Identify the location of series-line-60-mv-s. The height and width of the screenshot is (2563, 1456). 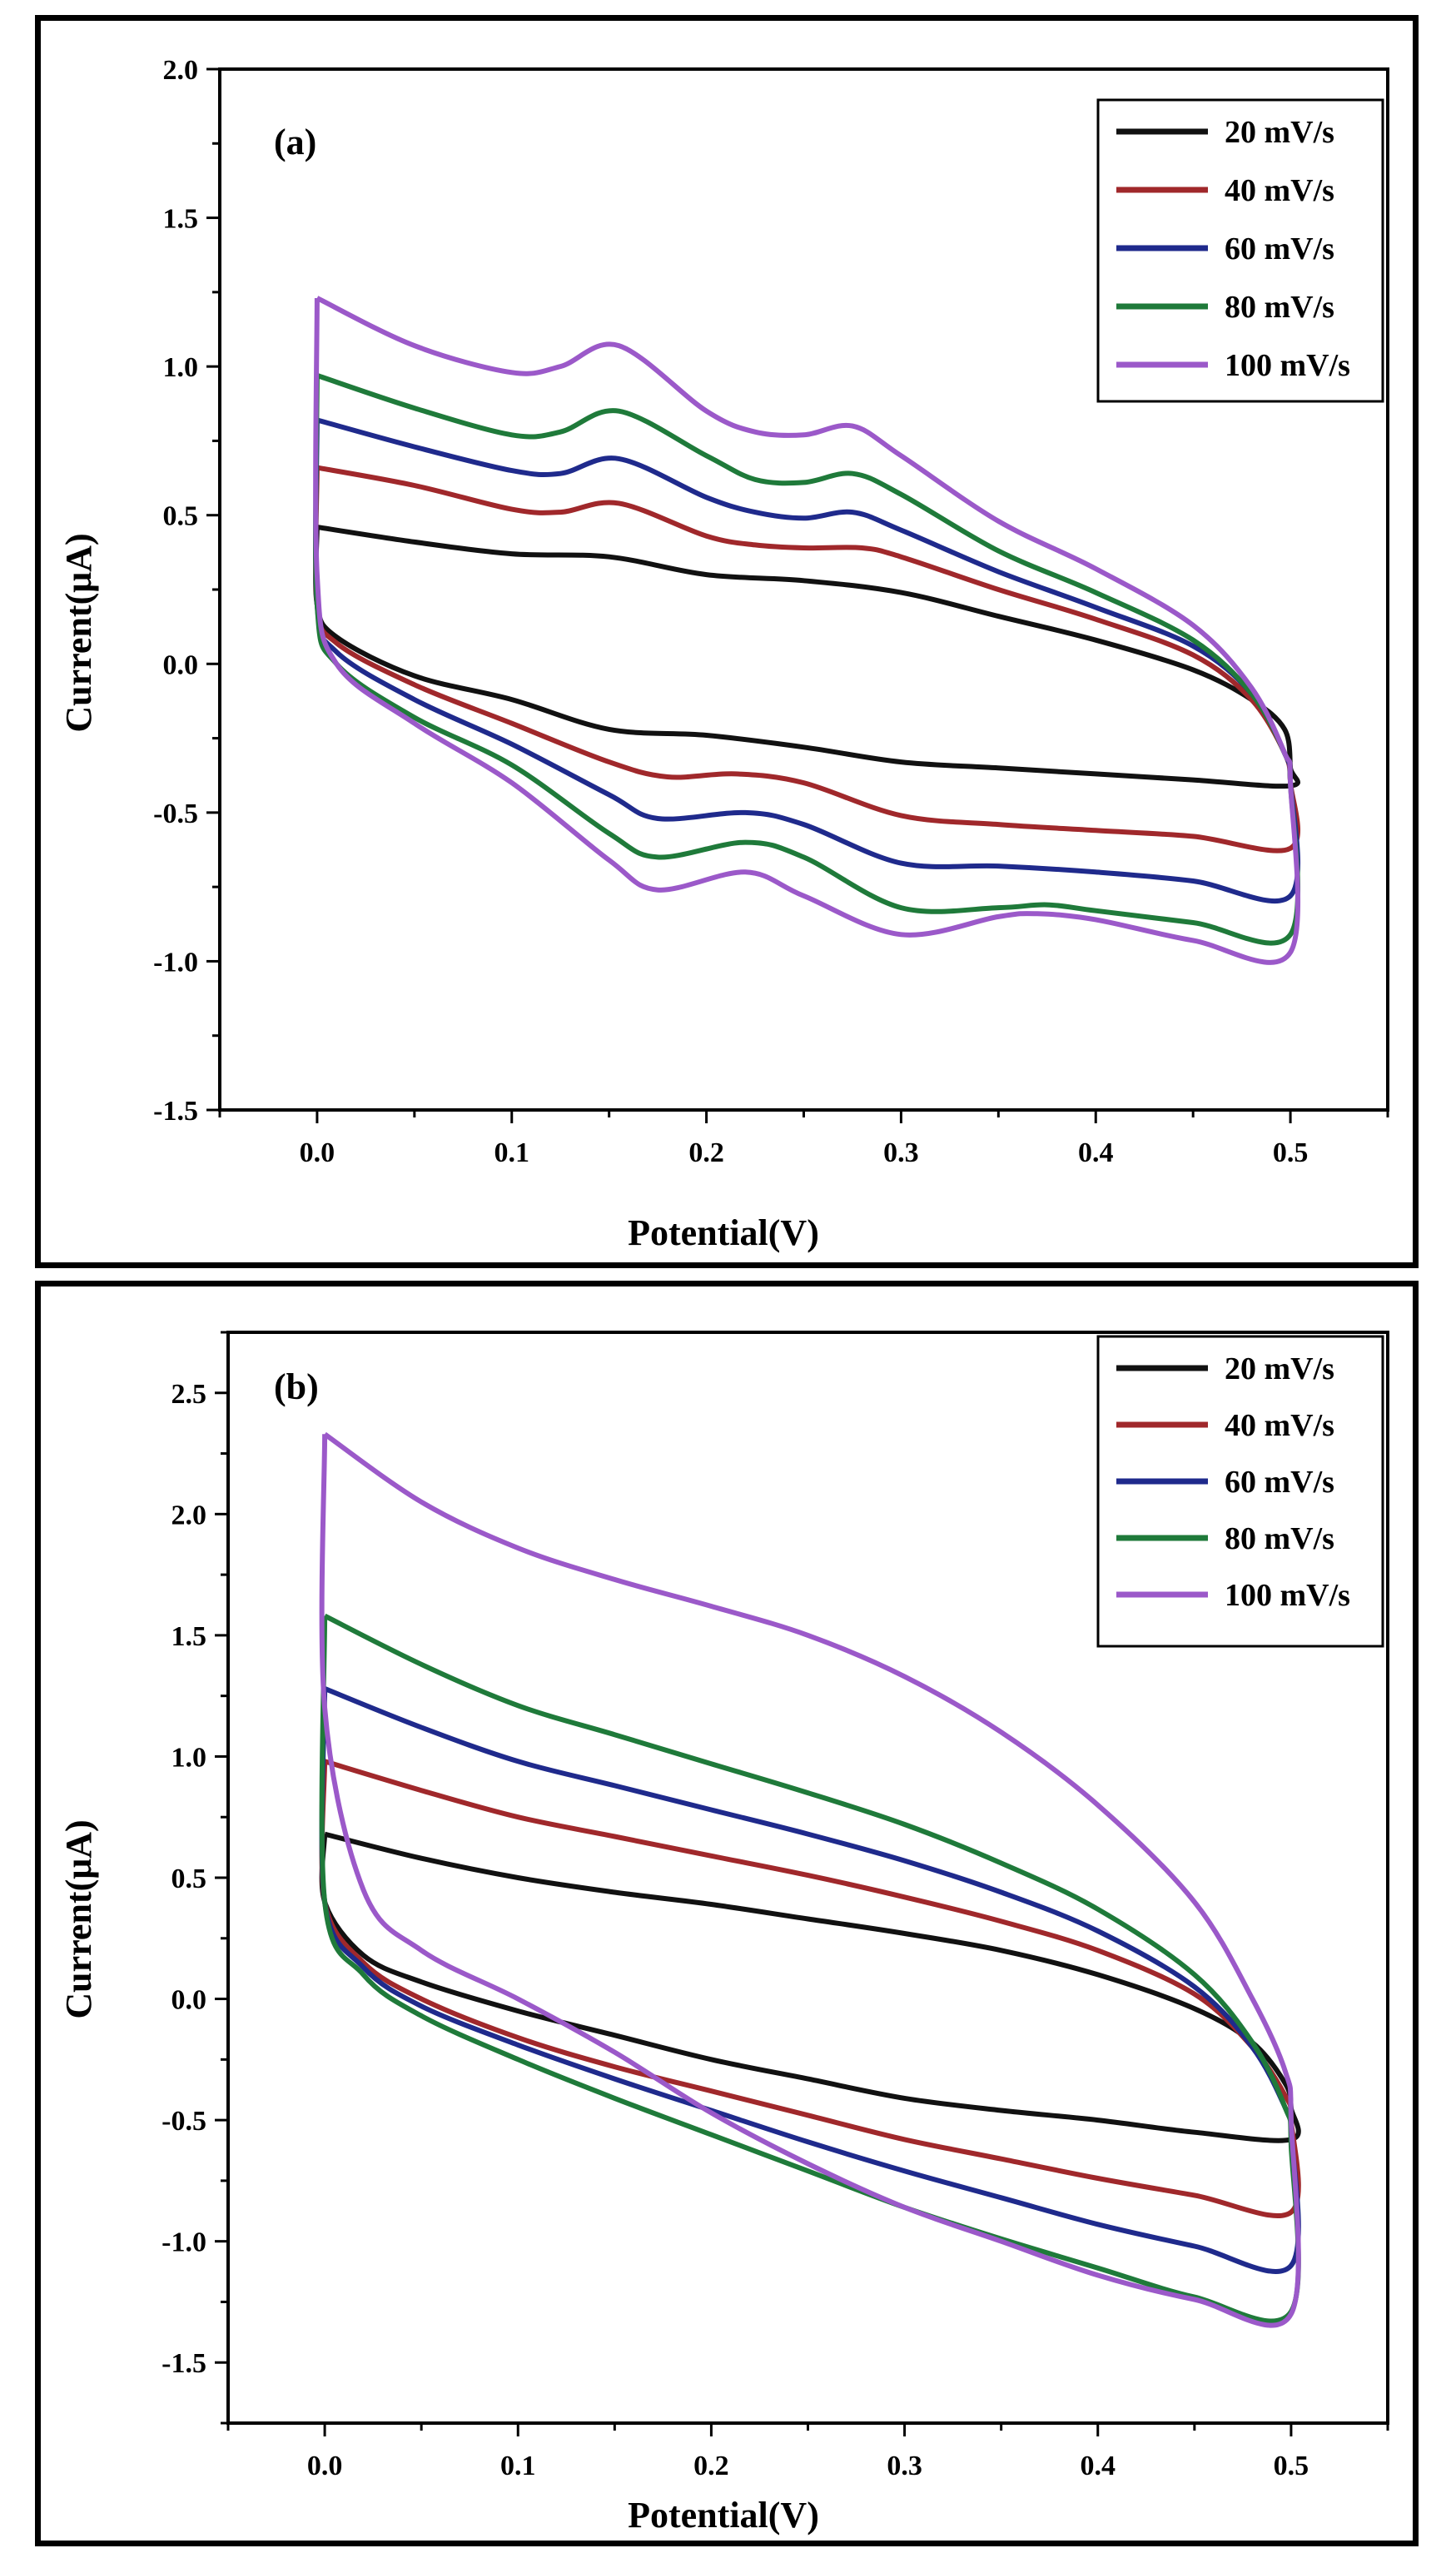
(806, 660).